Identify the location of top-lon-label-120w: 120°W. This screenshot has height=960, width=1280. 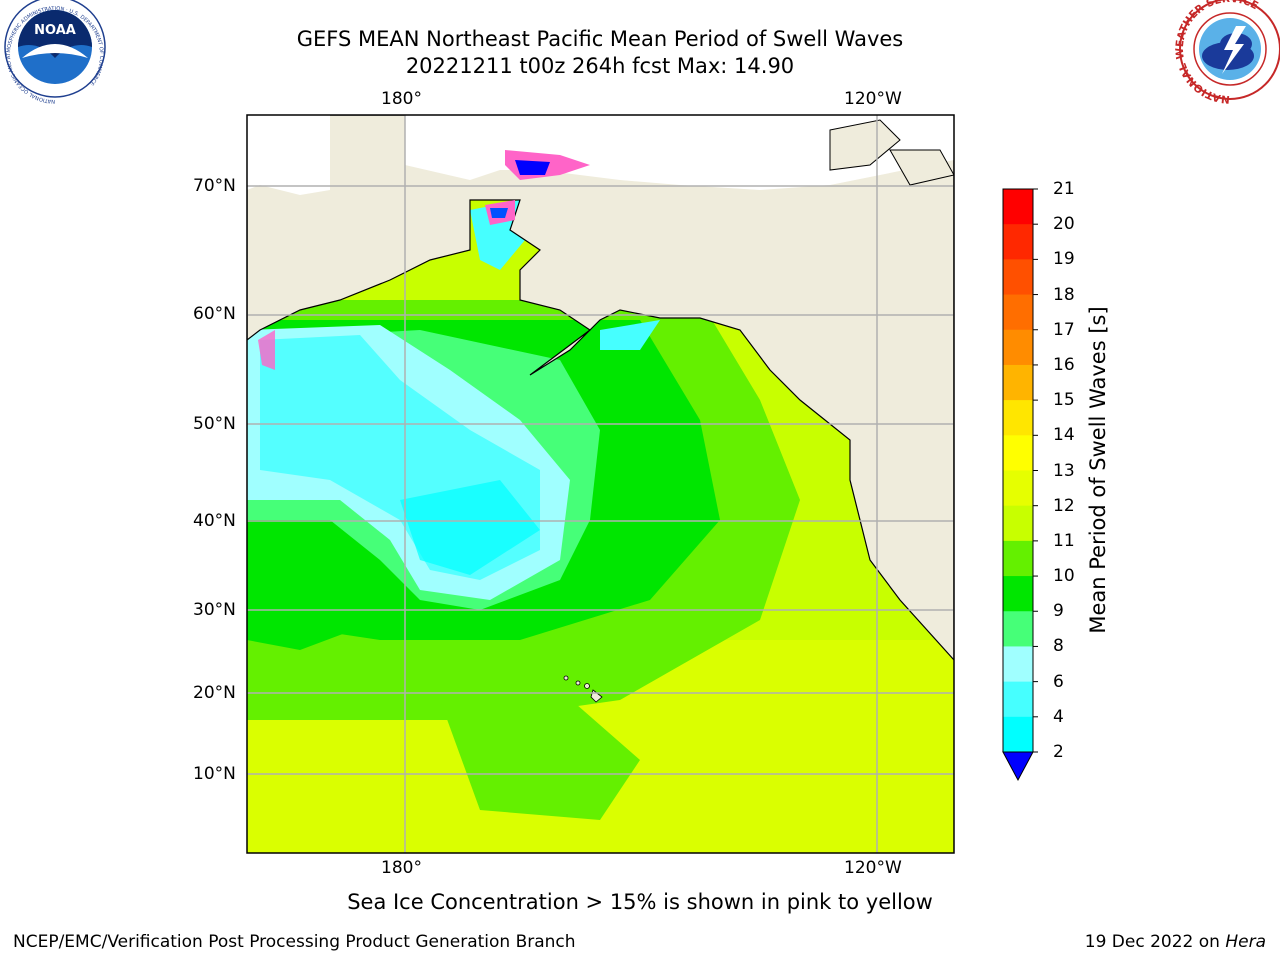
(873, 99).